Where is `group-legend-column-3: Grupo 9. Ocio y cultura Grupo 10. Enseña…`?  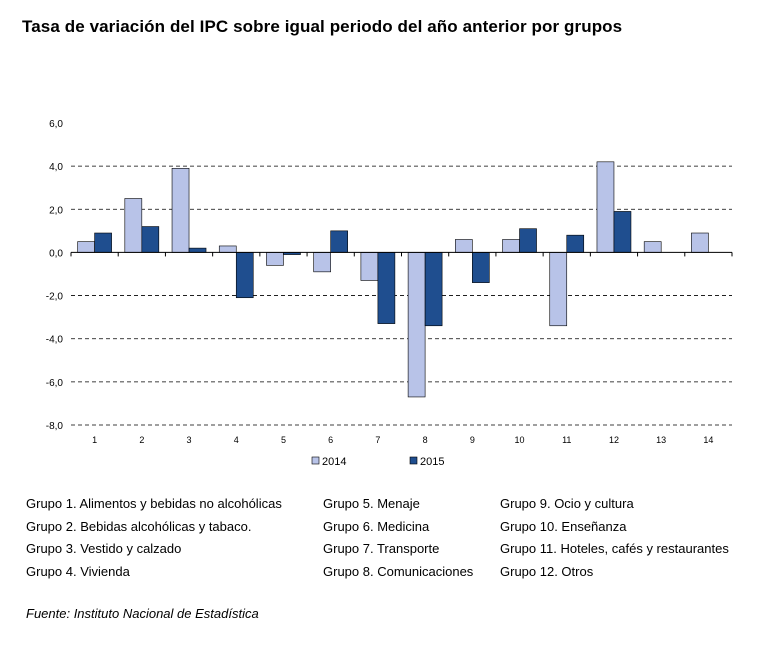
group-legend-column-3: Grupo 9. Ocio y cultura Grupo 10. Enseña… is located at coordinates (614, 538).